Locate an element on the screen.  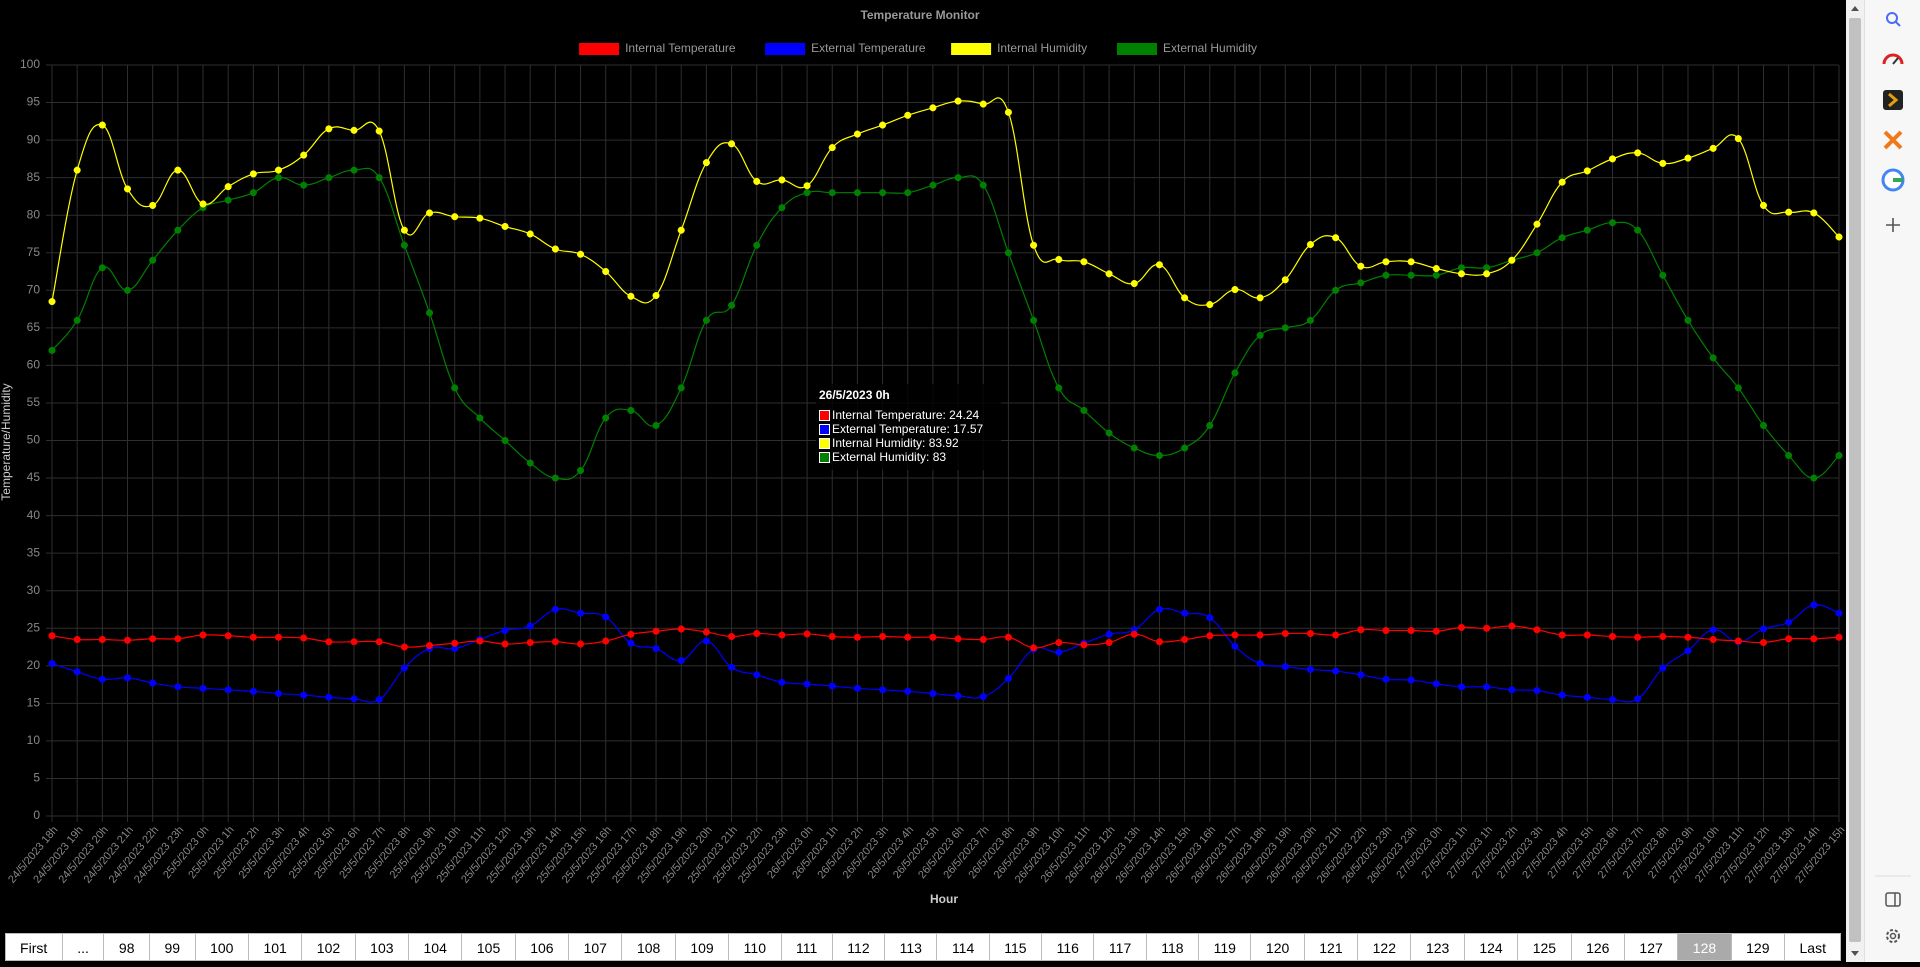
page-button: 109 is located at coordinates (701, 947).